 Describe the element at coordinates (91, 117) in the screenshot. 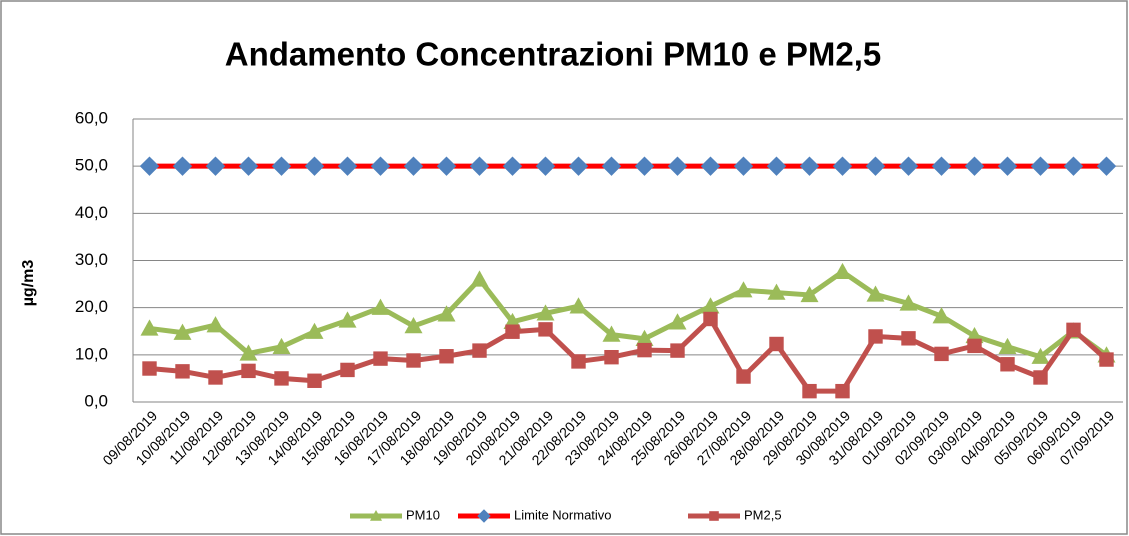

I see `y-tick-label: 60,0` at that location.